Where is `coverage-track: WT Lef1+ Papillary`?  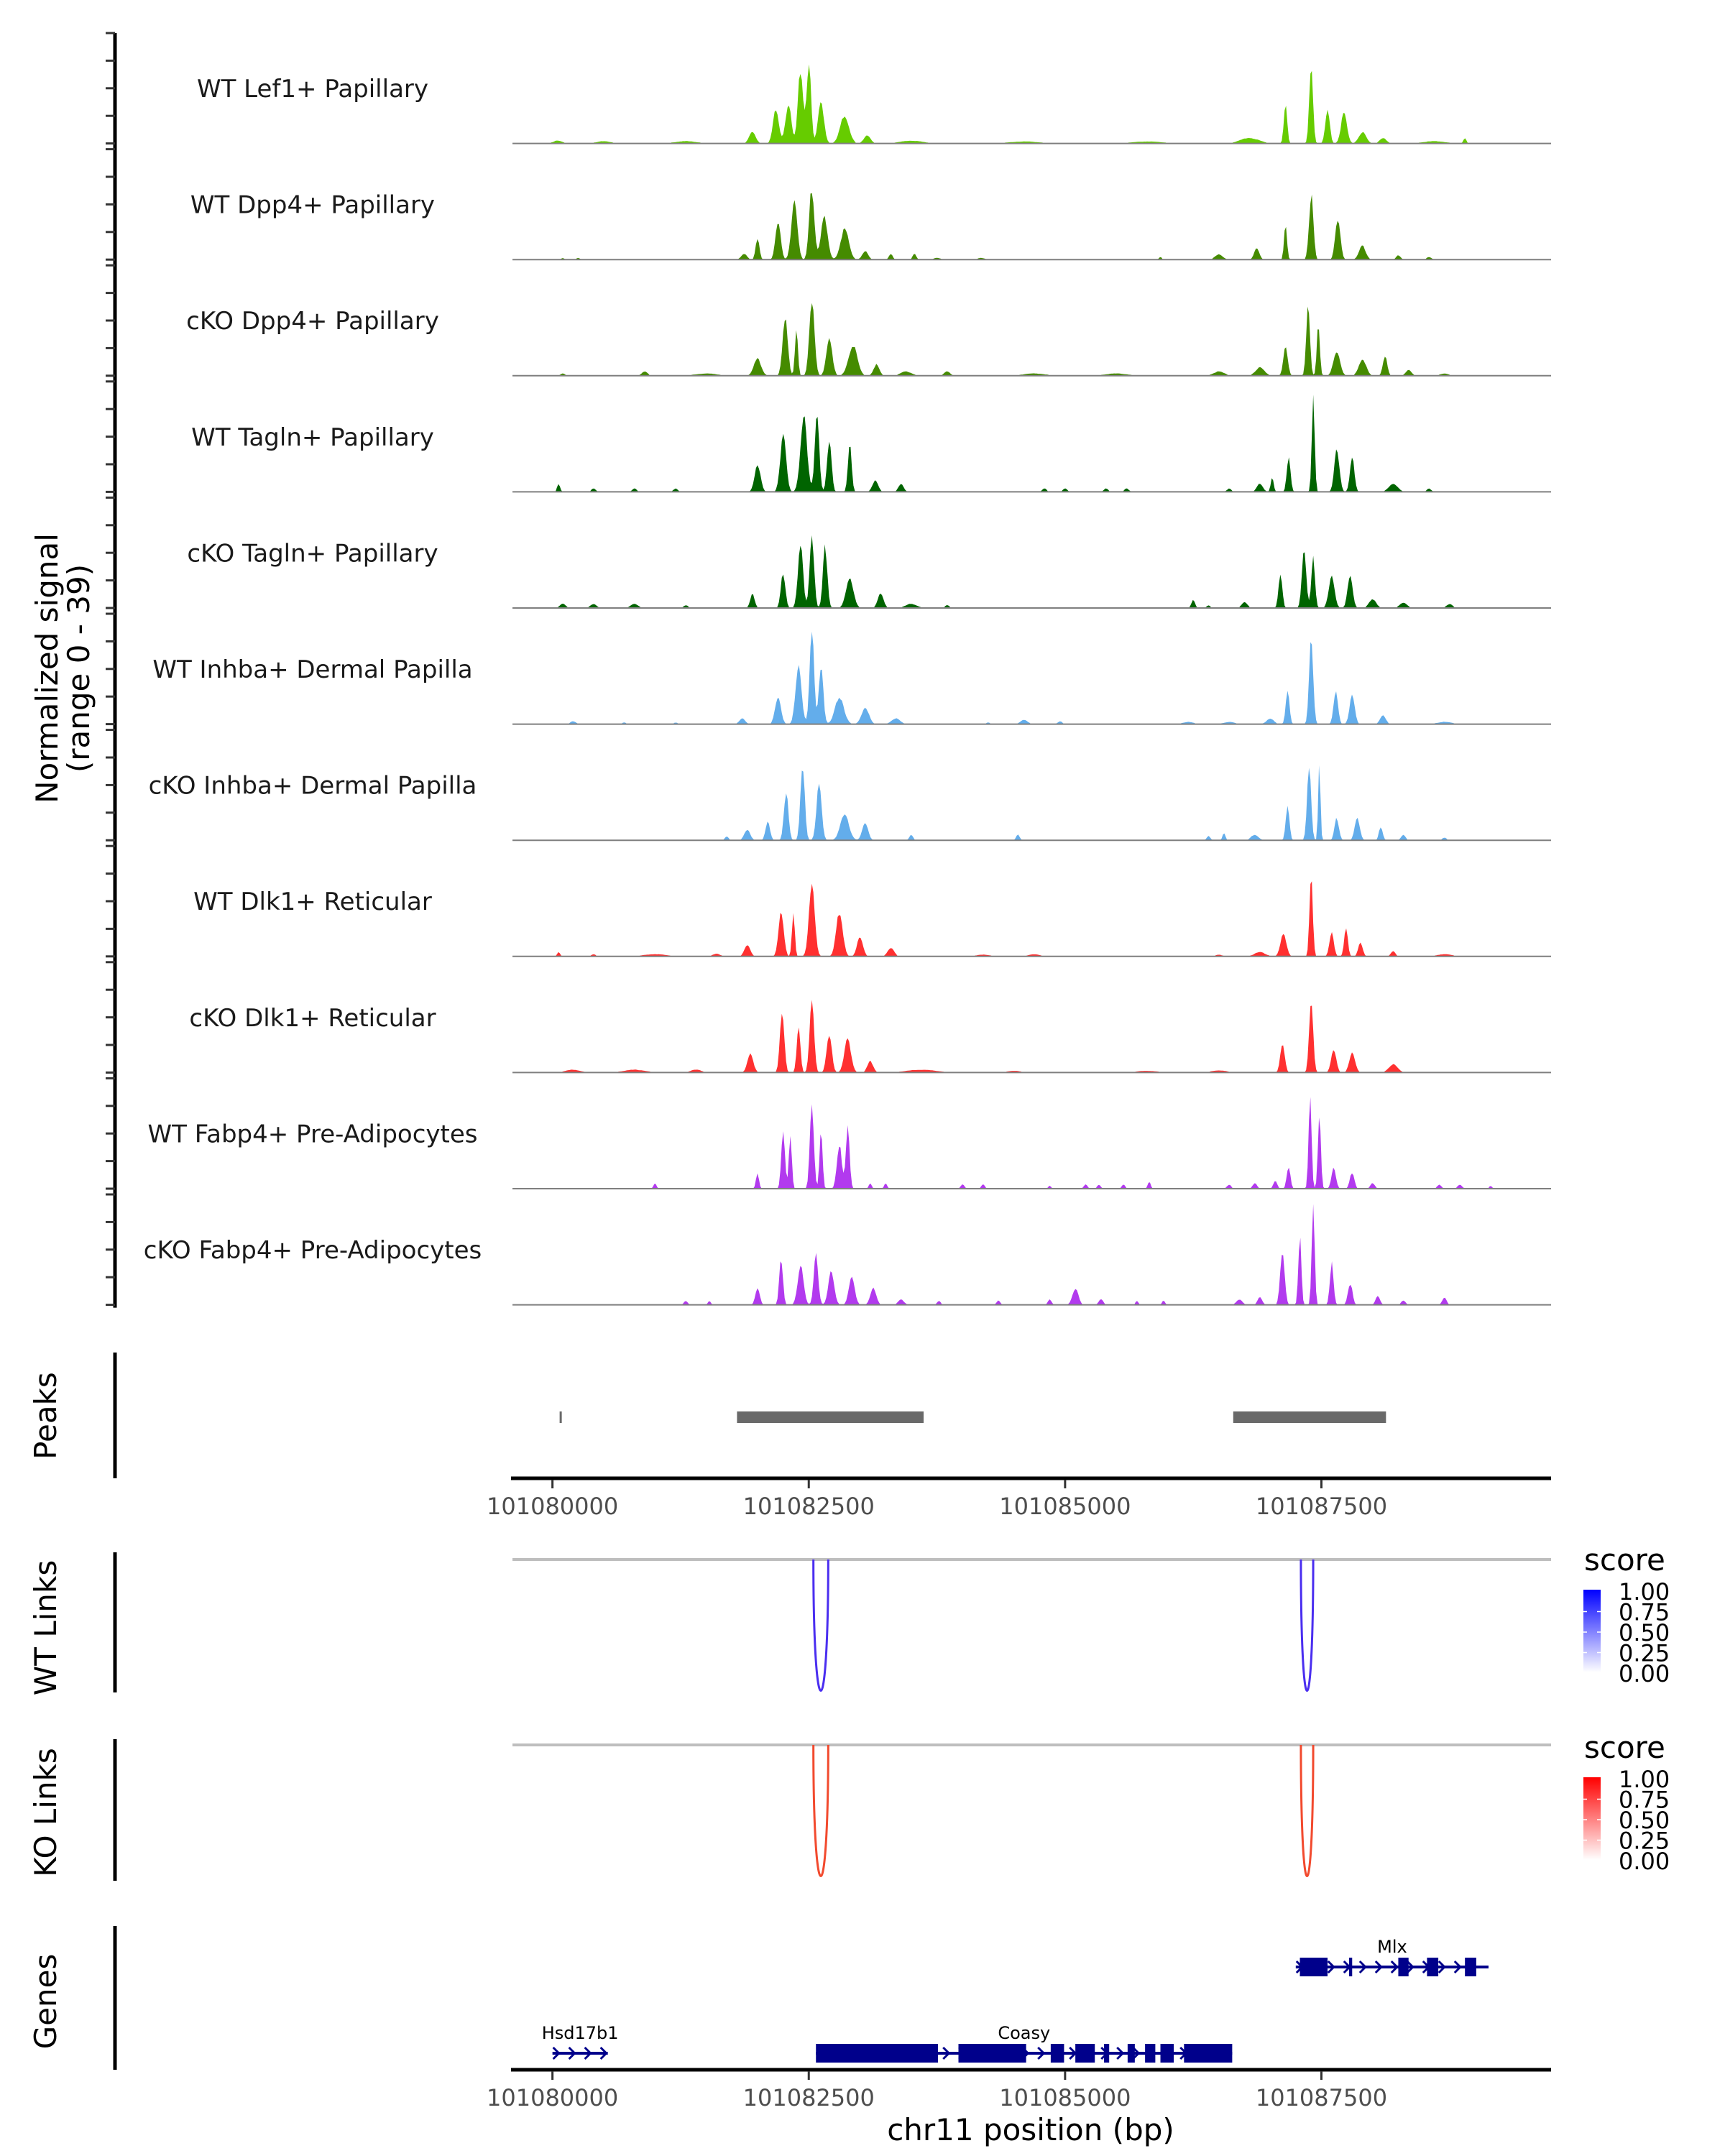 coverage-track: WT Lef1+ Papillary is located at coordinates (874, 104).